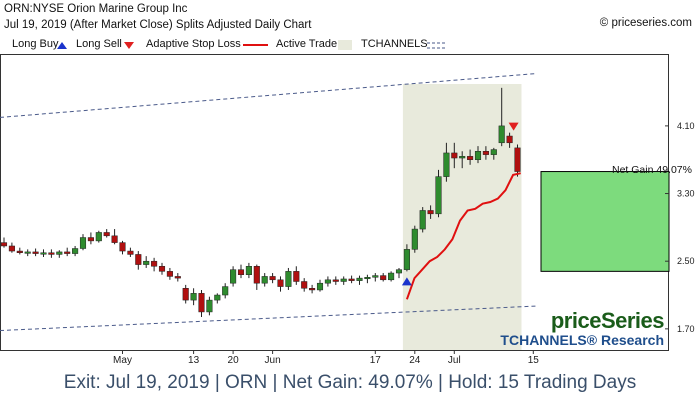  What do you see at coordinates (686, 329) in the screenshot?
I see `y-axis-tick-label: 1.70` at bounding box center [686, 329].